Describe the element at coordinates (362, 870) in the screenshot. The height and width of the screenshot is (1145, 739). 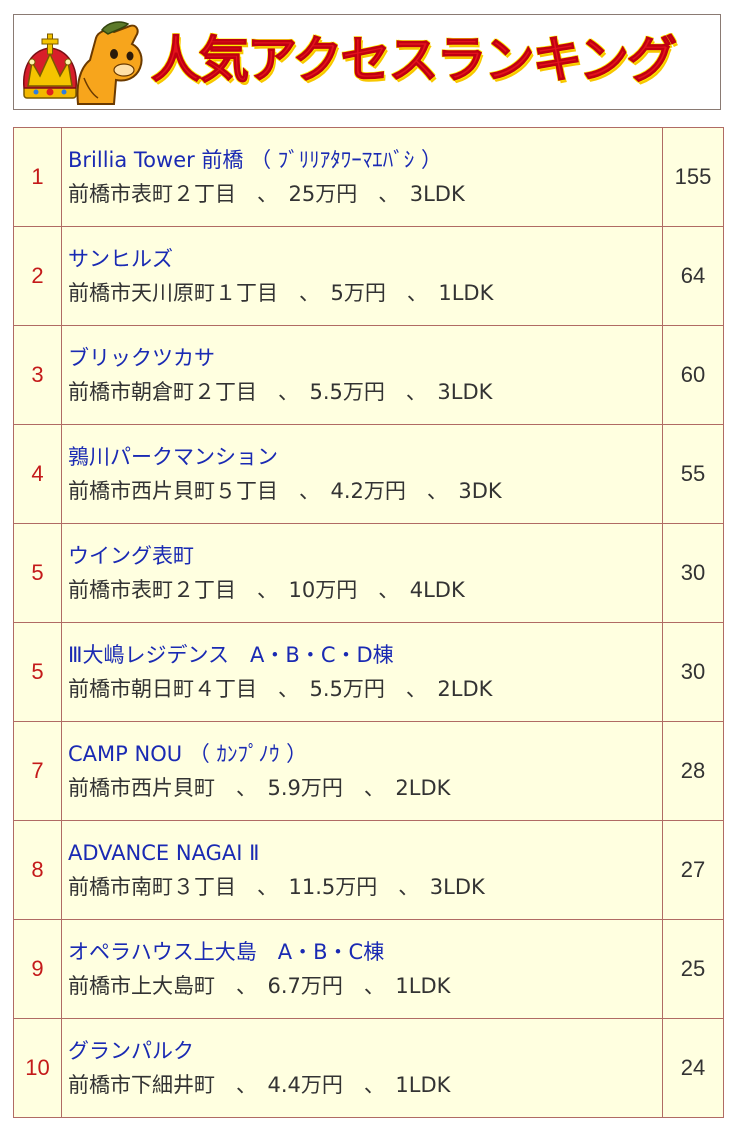
I see `property-info-cell: ADVANCE NAGAI Ⅱ 前橋市南町３丁目 、 11.5万円 、 3LDK` at that location.